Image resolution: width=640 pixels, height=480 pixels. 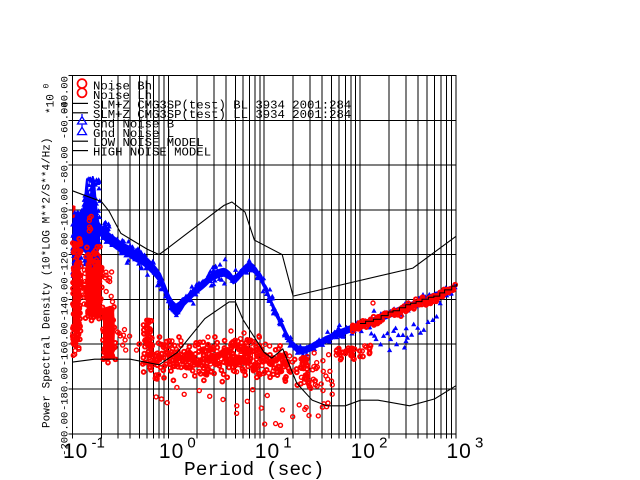 I want to click on svg-text: -100.00, so click(x=66, y=210).